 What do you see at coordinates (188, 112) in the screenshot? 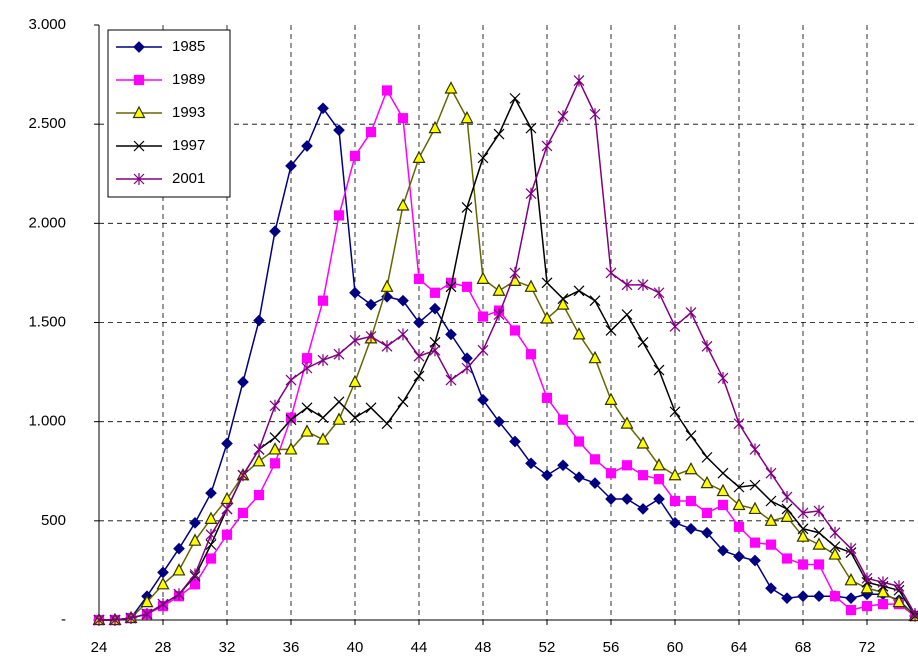
I see `legend-label: 1993` at bounding box center [188, 112].